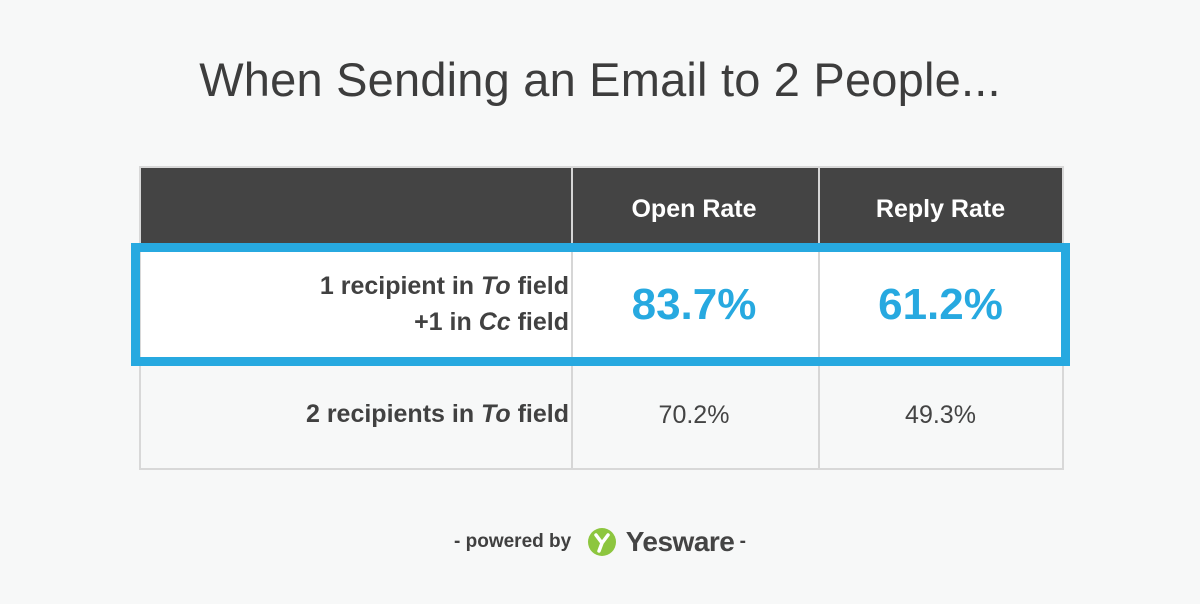  I want to click on header-reply-rate: Reply Rate, so click(940, 209).